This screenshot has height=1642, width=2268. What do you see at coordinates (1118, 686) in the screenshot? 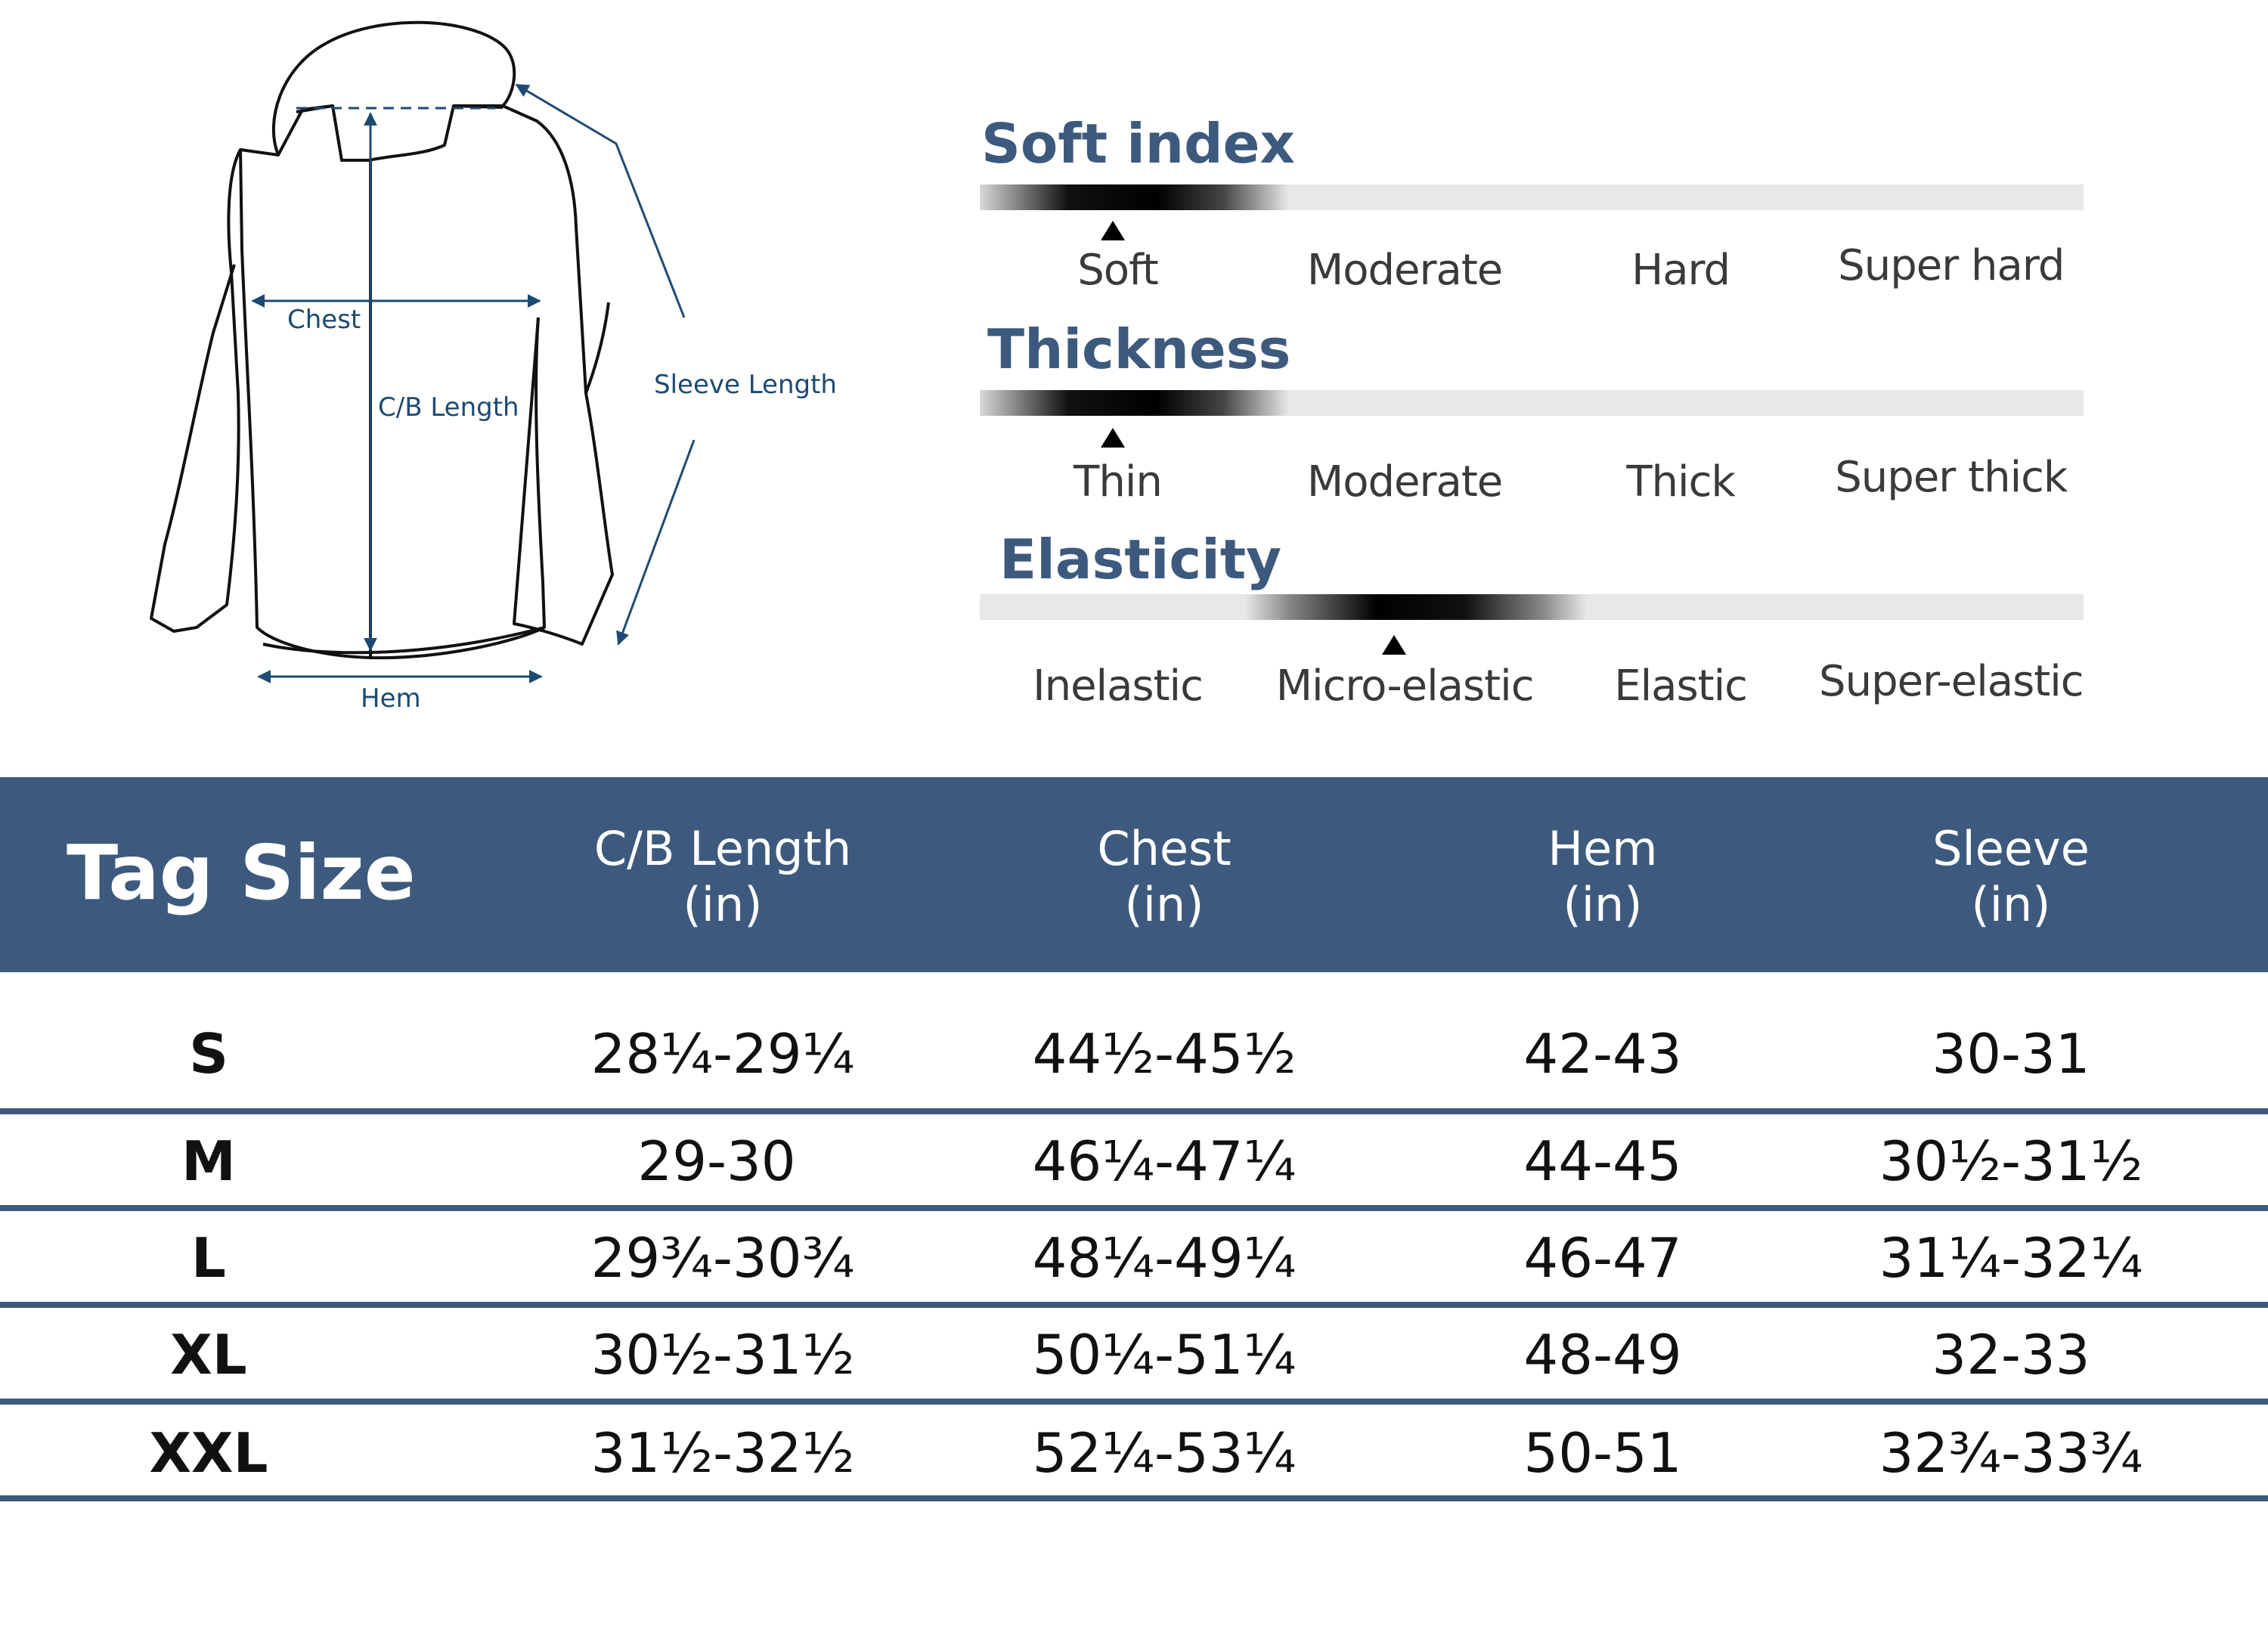
I see `elasticity-option: Inelastic` at bounding box center [1118, 686].